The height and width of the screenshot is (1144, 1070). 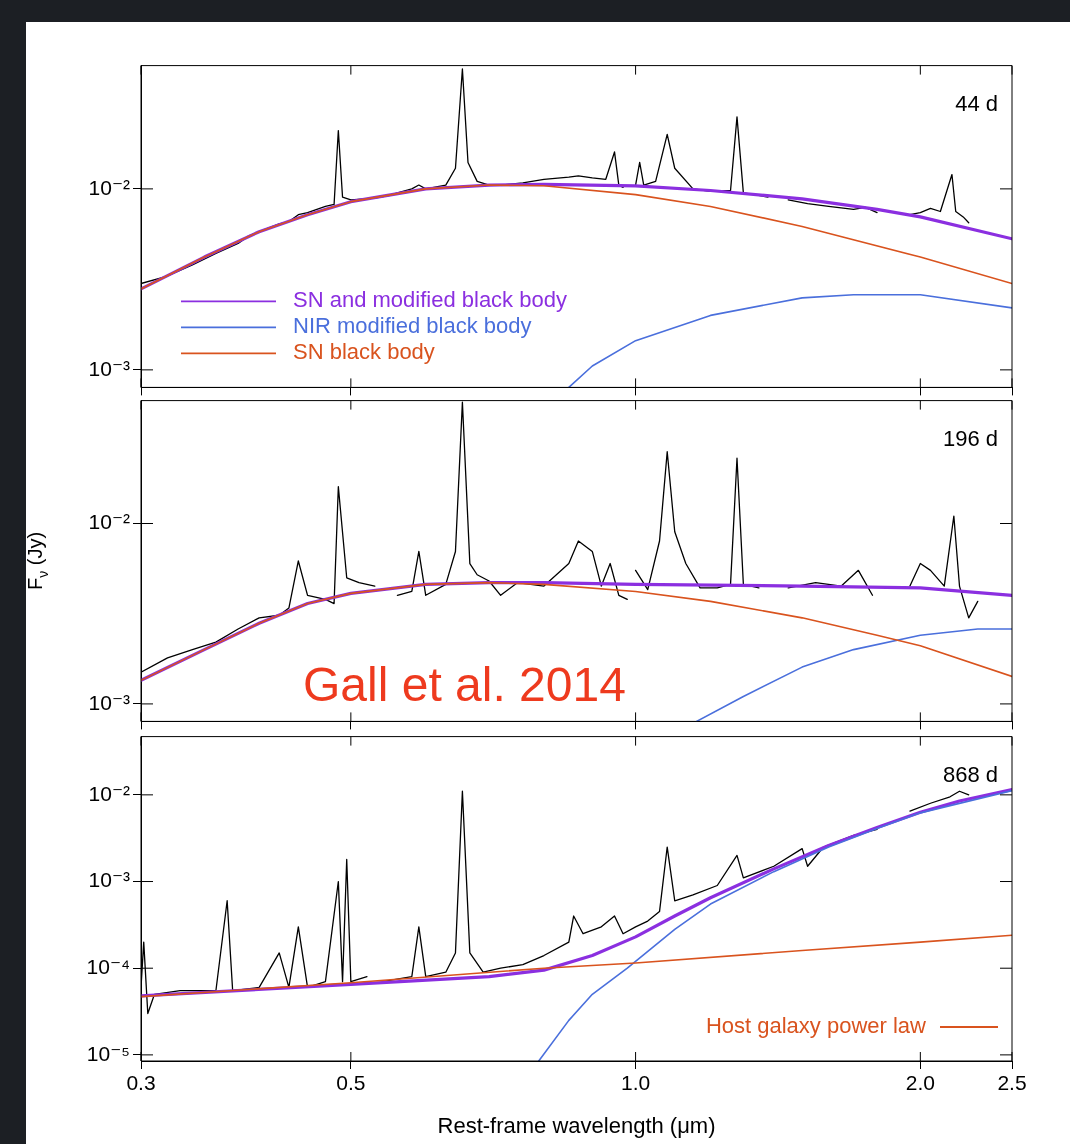 What do you see at coordinates (1012, 1083) in the screenshot?
I see `x-tick-label: 2.5` at bounding box center [1012, 1083].